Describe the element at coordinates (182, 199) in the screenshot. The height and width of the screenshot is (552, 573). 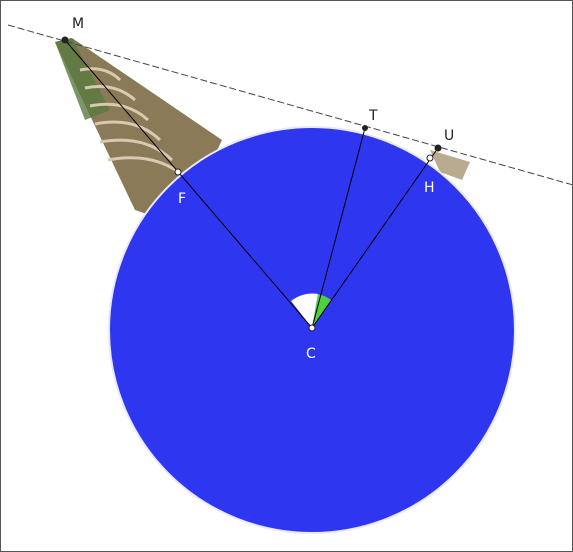
I see `point-label: F` at that location.